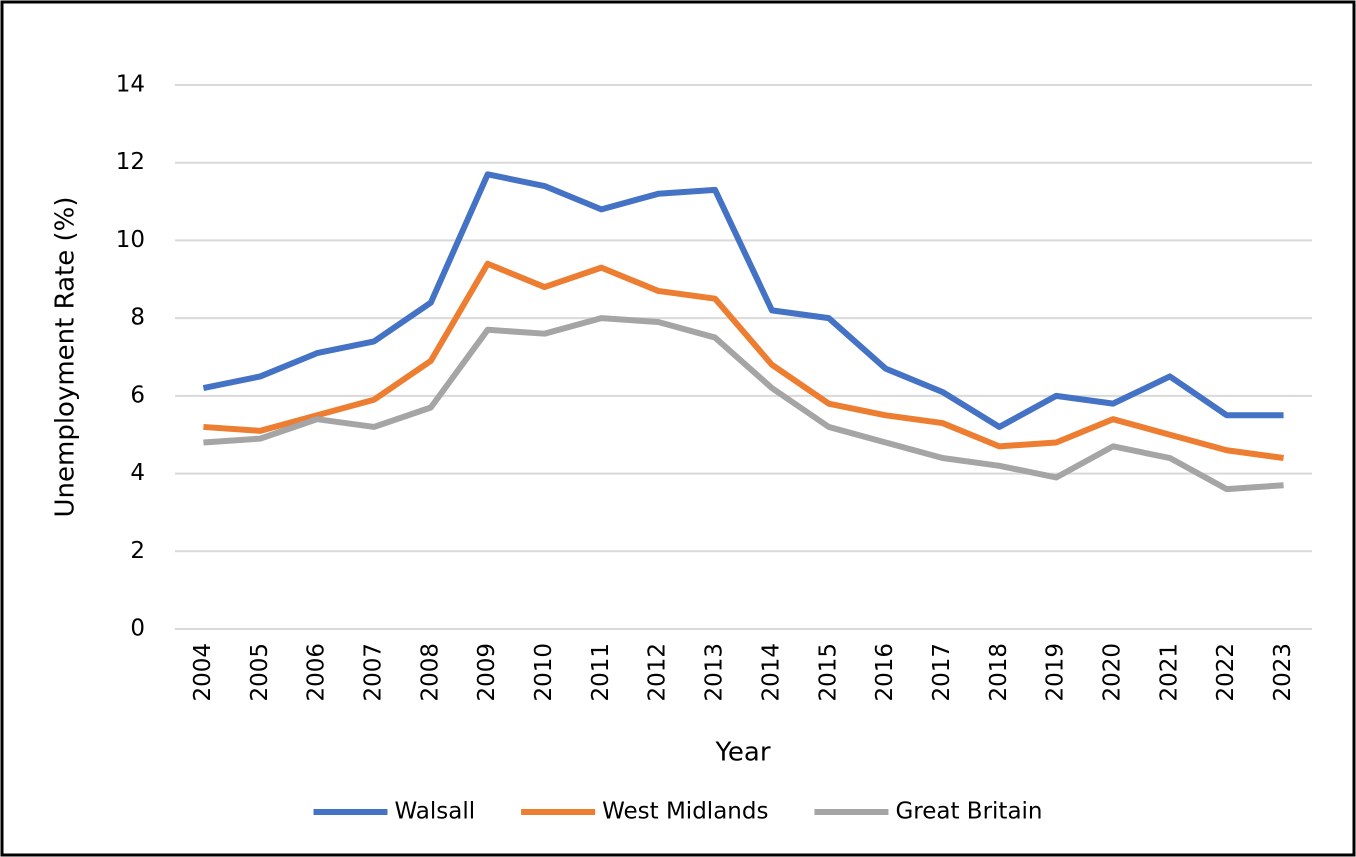 This screenshot has height=857, width=1356. What do you see at coordinates (430, 672) in the screenshot?
I see `x-tick-label: 2008` at bounding box center [430, 672].